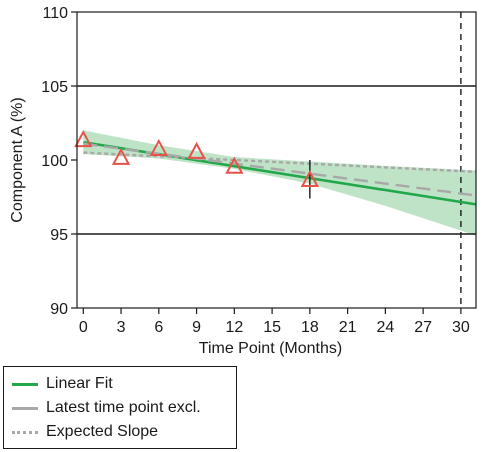 Image resolution: width=495 pixels, height=452 pixels. Describe the element at coordinates (196, 327) in the screenshot. I see `x-tick-label: 9` at that location.